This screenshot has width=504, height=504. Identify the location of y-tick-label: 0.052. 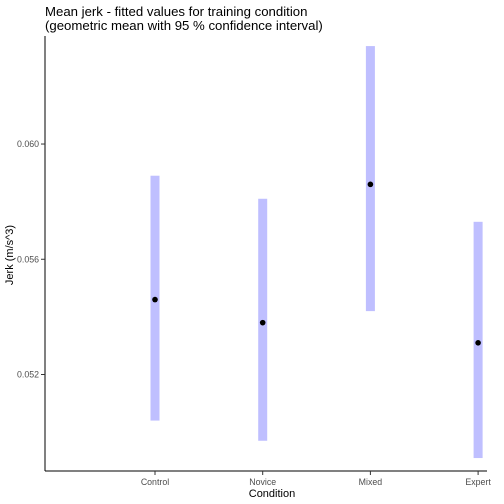
(28, 374).